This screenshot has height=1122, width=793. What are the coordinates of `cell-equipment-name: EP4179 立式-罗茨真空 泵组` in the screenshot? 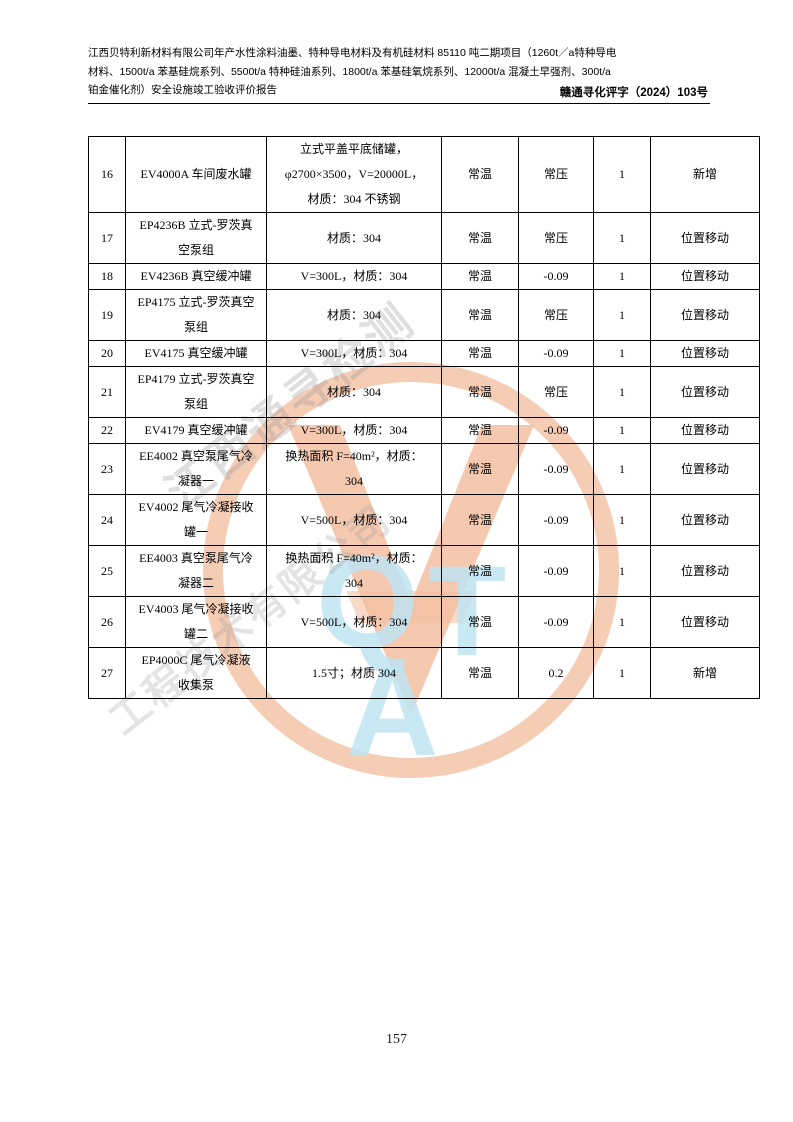 It's located at (196, 392).